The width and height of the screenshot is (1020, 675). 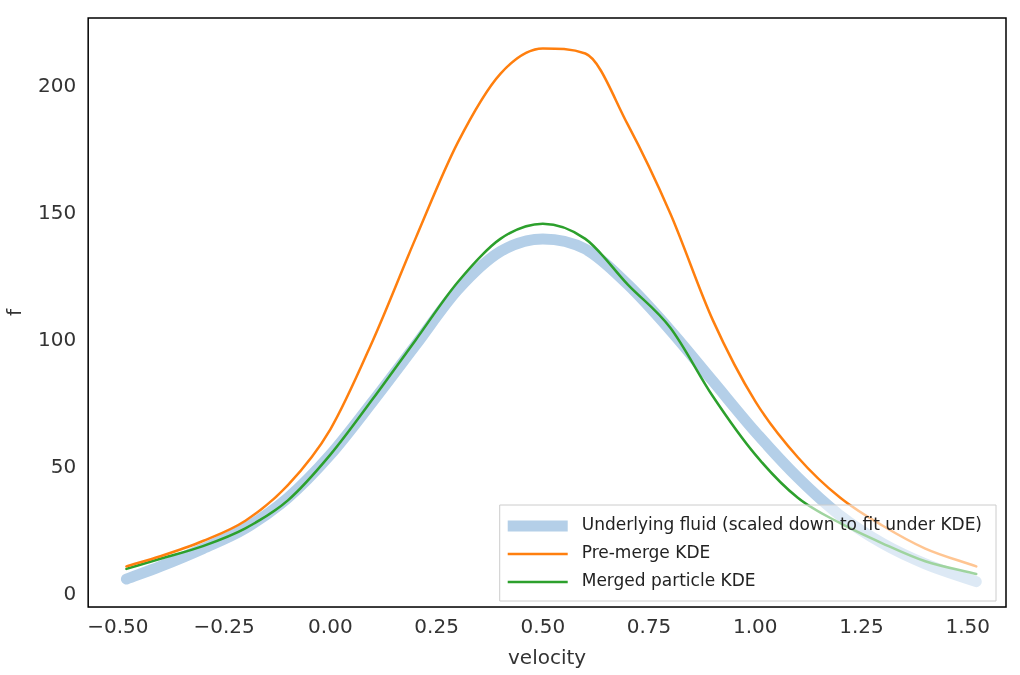 What do you see at coordinates (649, 626) in the screenshot?
I see `x-tick-label: 0.75` at bounding box center [649, 626].